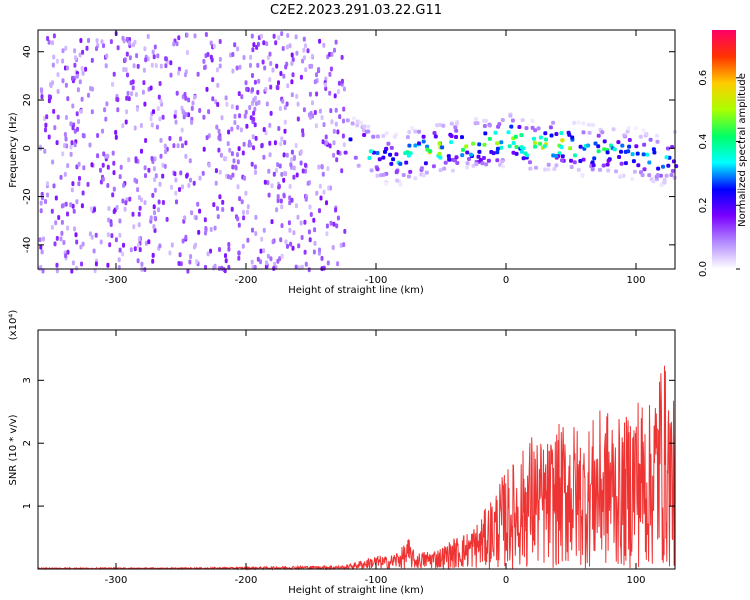  What do you see at coordinates (703, 205) in the screenshot?
I see `colorbar-tick-label: 0.2` at bounding box center [703, 205].